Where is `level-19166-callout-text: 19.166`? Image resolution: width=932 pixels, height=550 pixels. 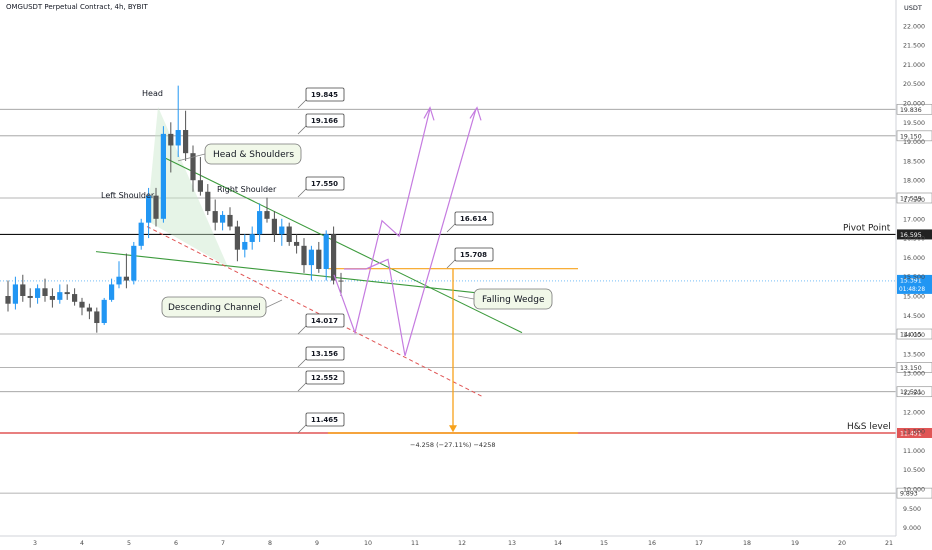 level-19166-callout-text: 19.166 is located at coordinates (324, 121).